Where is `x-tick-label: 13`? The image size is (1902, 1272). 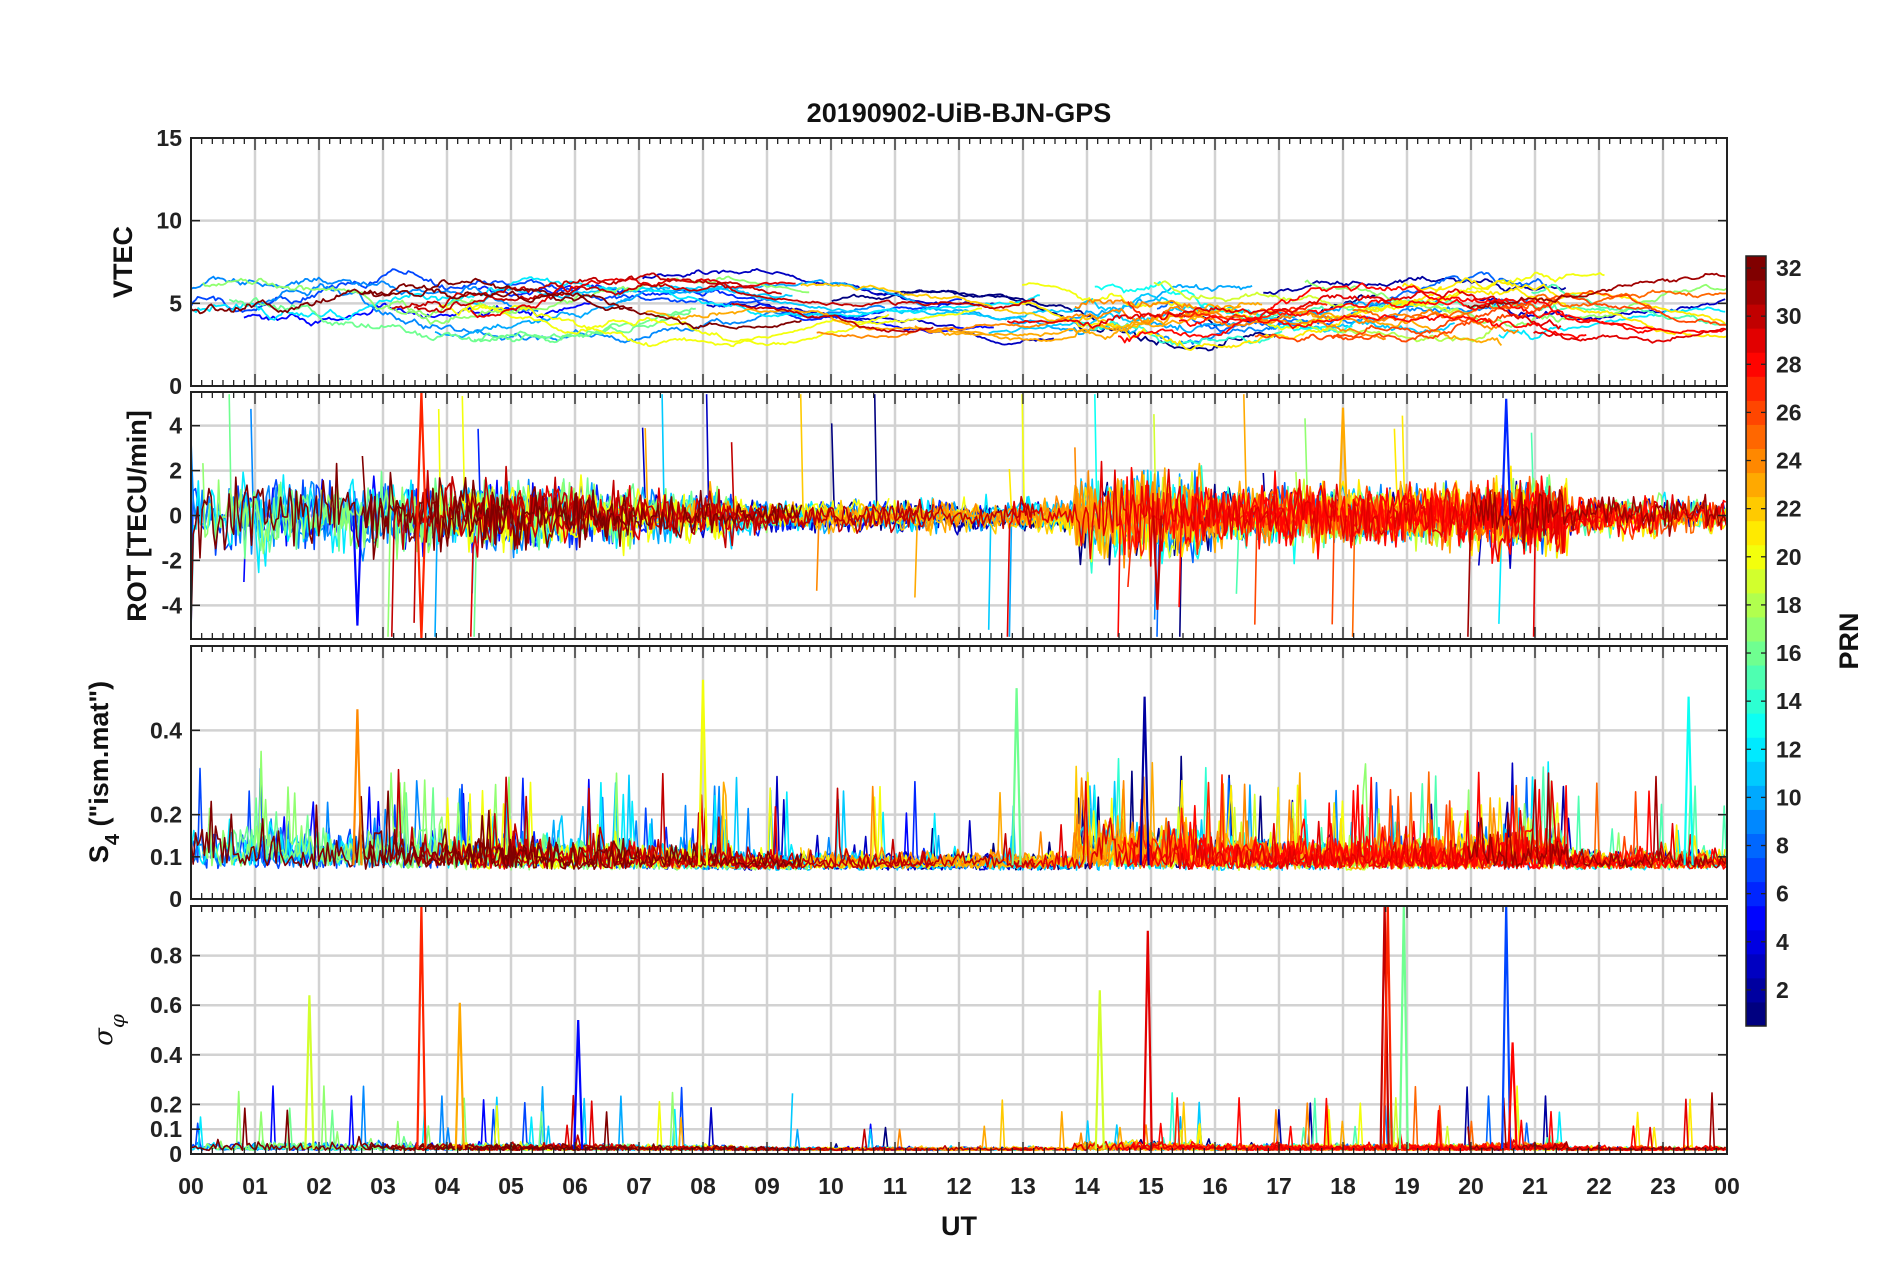 x-tick-label: 13 is located at coordinates (1023, 1186).